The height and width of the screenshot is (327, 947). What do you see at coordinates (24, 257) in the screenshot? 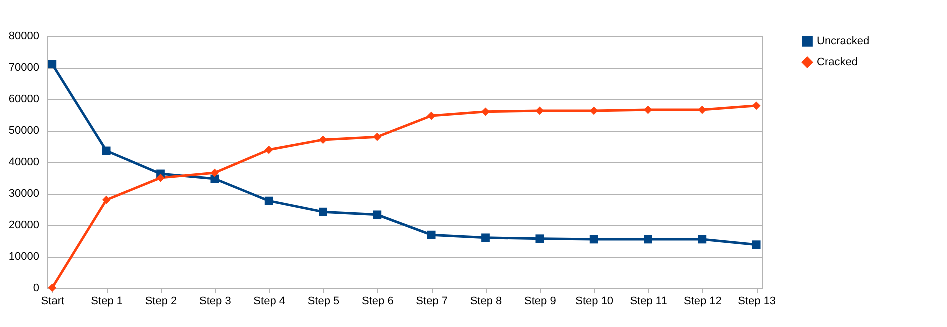
I see `y-tick-label: 10000` at bounding box center [24, 257].